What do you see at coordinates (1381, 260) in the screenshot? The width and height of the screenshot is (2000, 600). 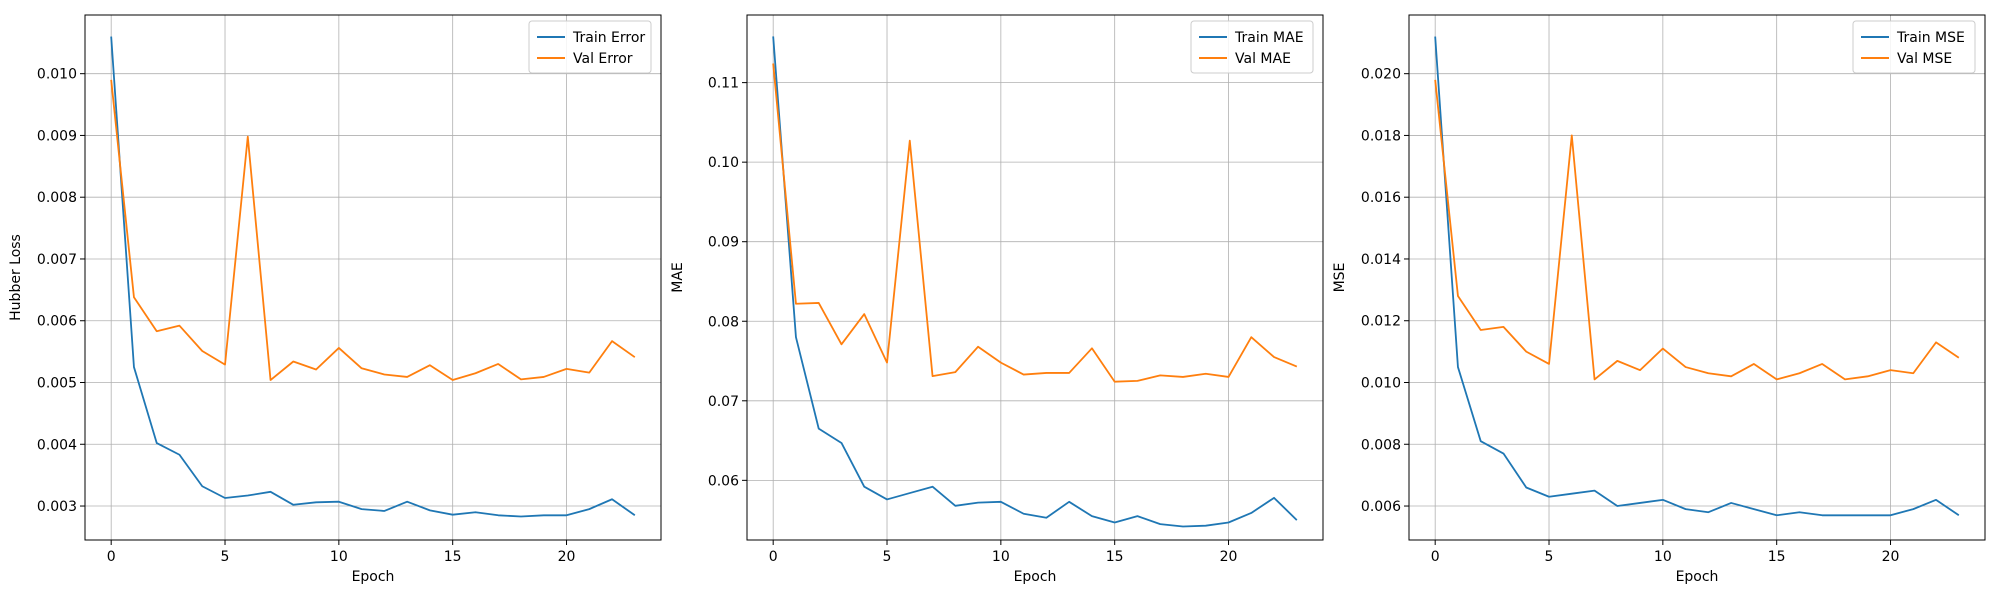 I see `y-tick-label: 0.014` at bounding box center [1381, 260].